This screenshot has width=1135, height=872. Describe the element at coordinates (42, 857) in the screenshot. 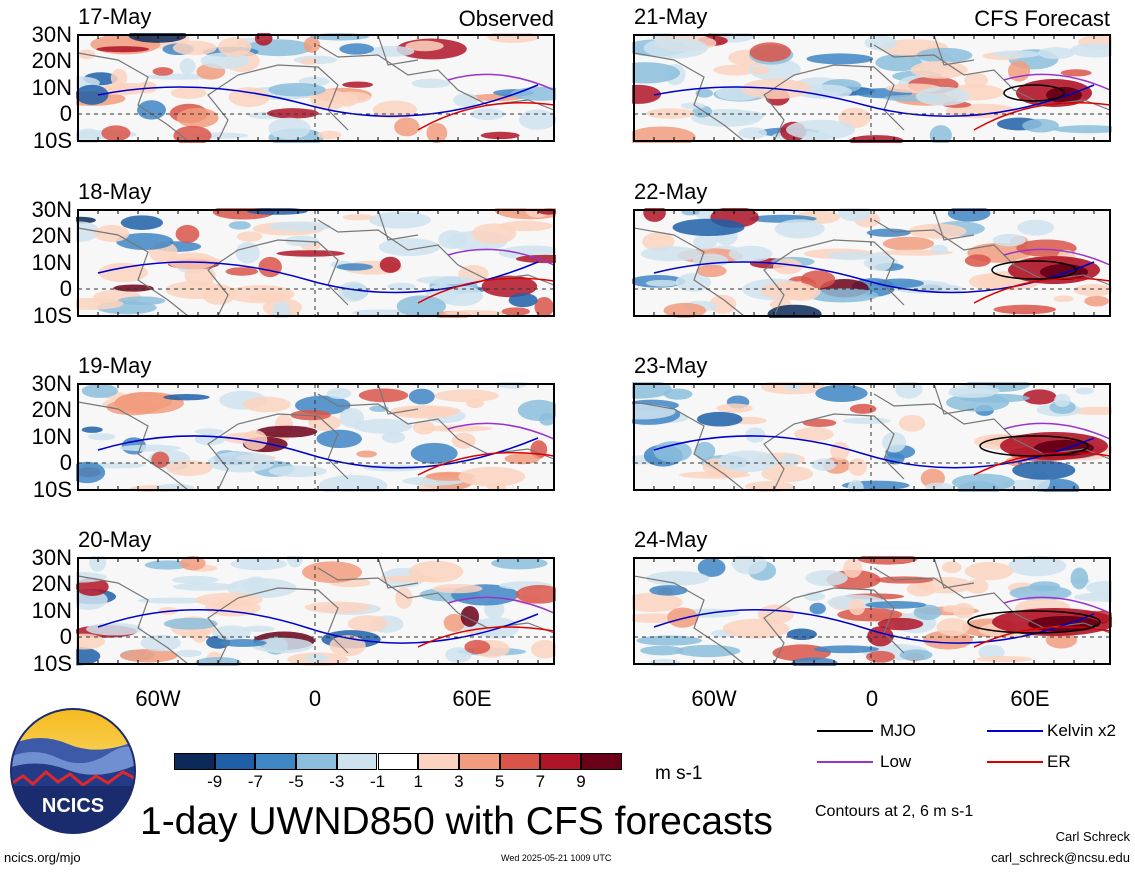

I see `footer-url: ncics.org/mjo` at that location.